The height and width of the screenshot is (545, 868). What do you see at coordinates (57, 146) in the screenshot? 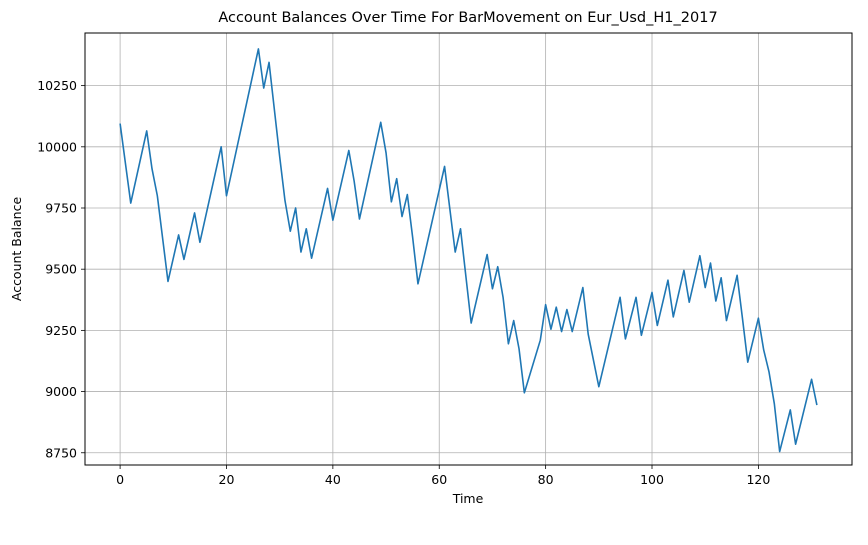
I see `y-tick-label: 10000` at bounding box center [57, 146].